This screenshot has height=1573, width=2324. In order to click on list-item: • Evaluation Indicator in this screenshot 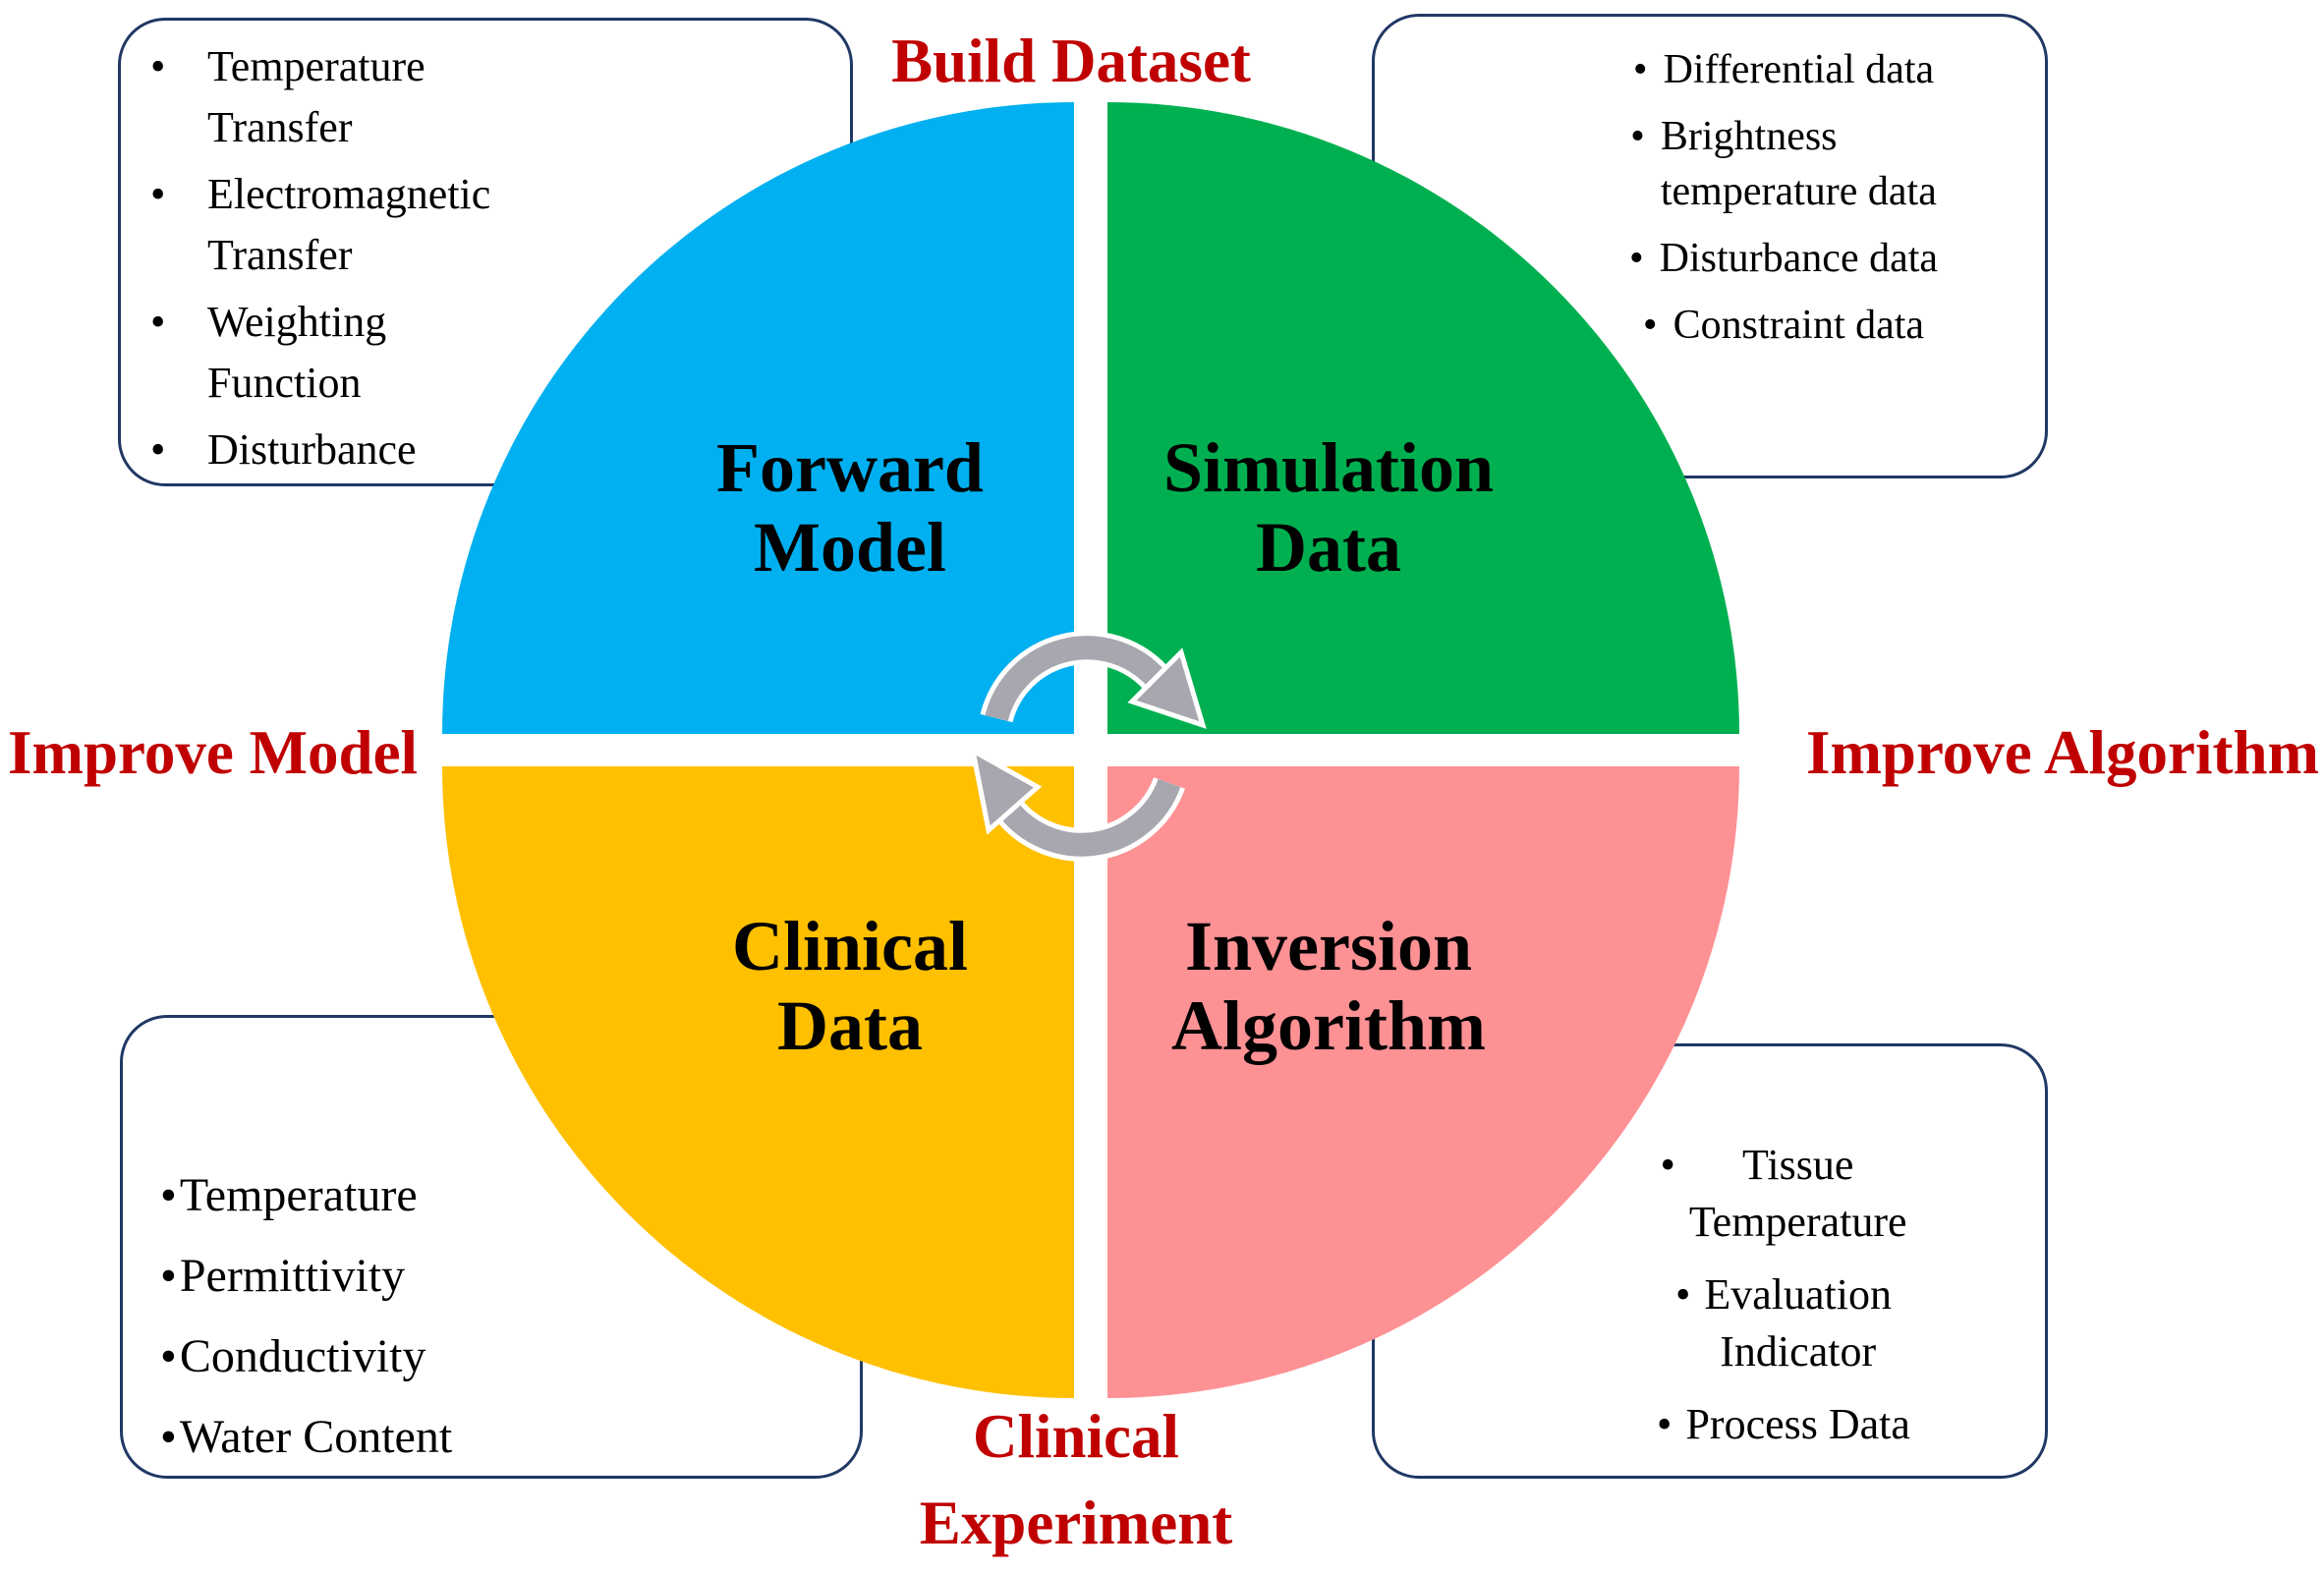, I will do `click(1783, 1323)`.